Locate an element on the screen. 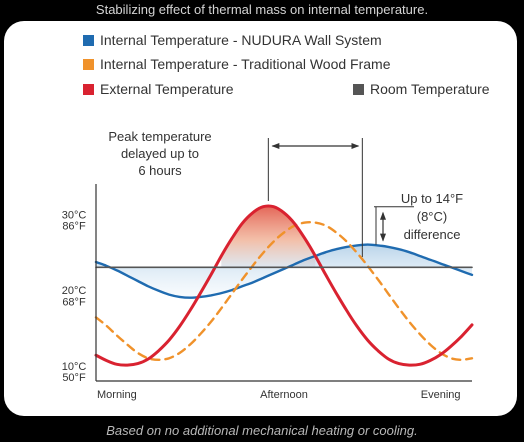 This screenshot has width=524, height=442. legend-label: Room Temperature is located at coordinates (430, 89).